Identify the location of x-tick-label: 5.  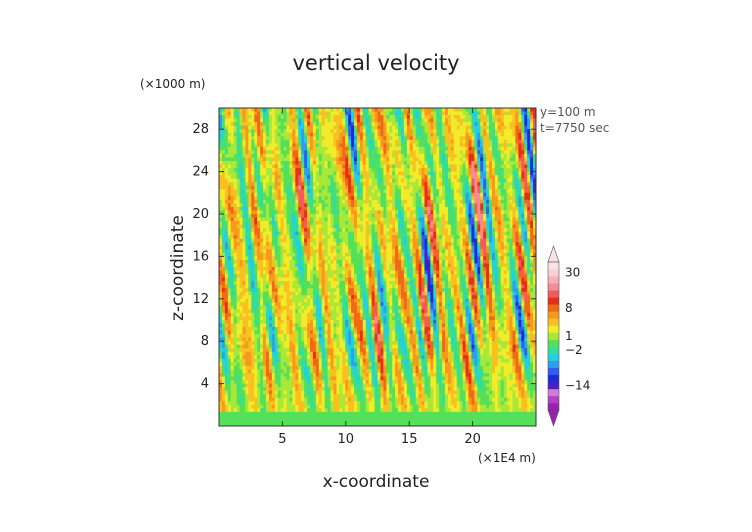
(282, 439).